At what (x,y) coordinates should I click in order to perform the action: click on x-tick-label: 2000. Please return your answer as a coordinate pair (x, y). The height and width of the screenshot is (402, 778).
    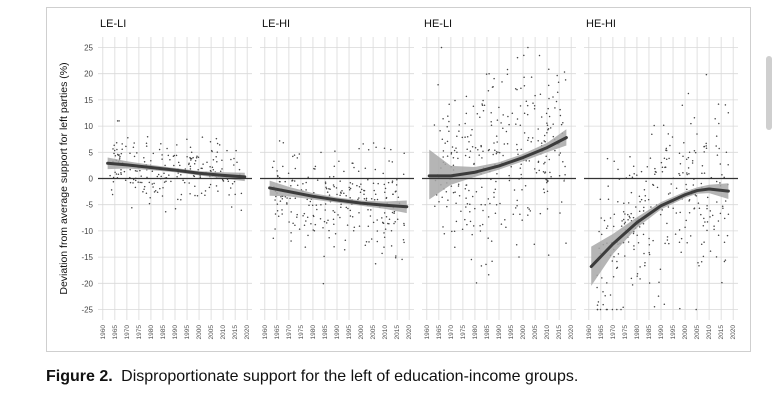
    Looking at the image, I should click on (361, 332).